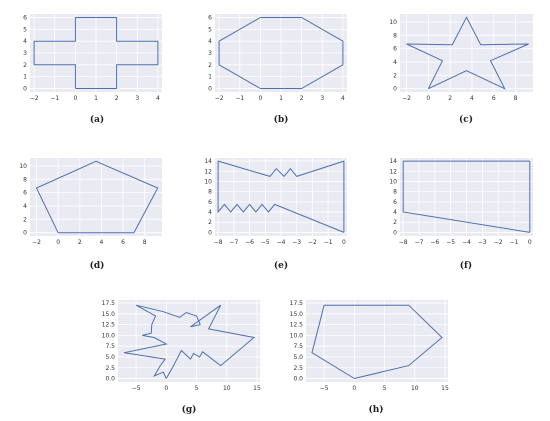  I want to click on x-tick-label: −6, so click(434, 242).